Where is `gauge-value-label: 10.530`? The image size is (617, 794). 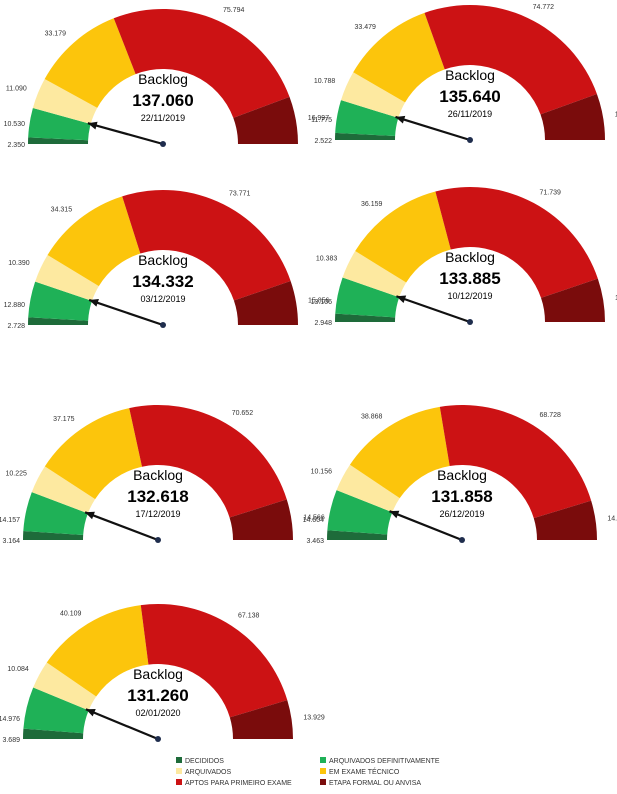
gauge-value-label: 10.530 is located at coordinates (15, 124).